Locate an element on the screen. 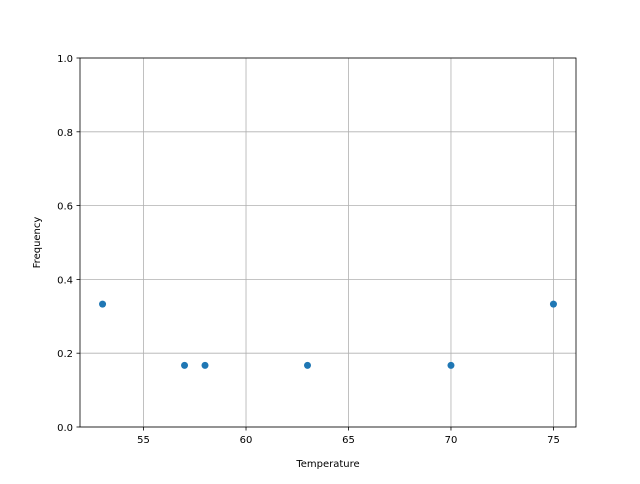  data-points is located at coordinates (328, 334).